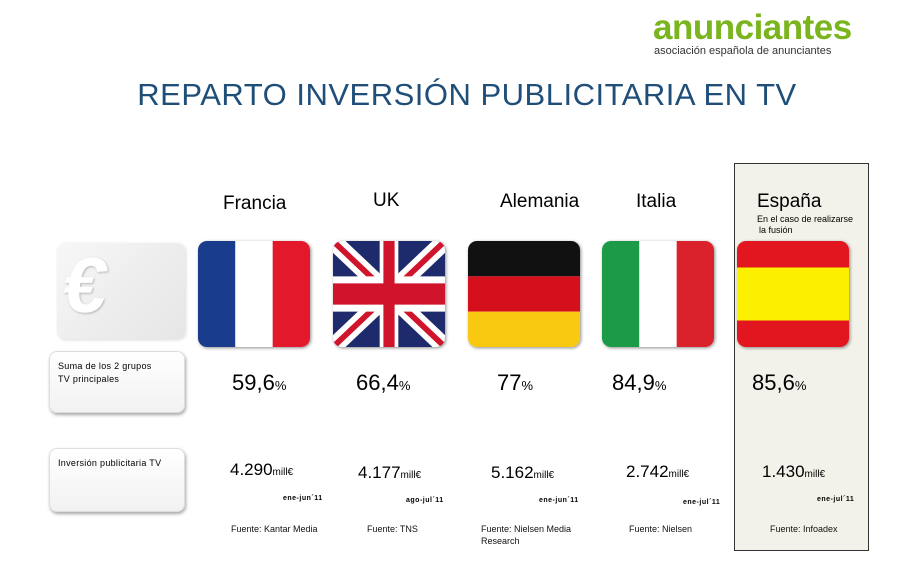 The width and height of the screenshot is (924, 567). I want to click on period-espana: ene-jul´11, so click(836, 499).